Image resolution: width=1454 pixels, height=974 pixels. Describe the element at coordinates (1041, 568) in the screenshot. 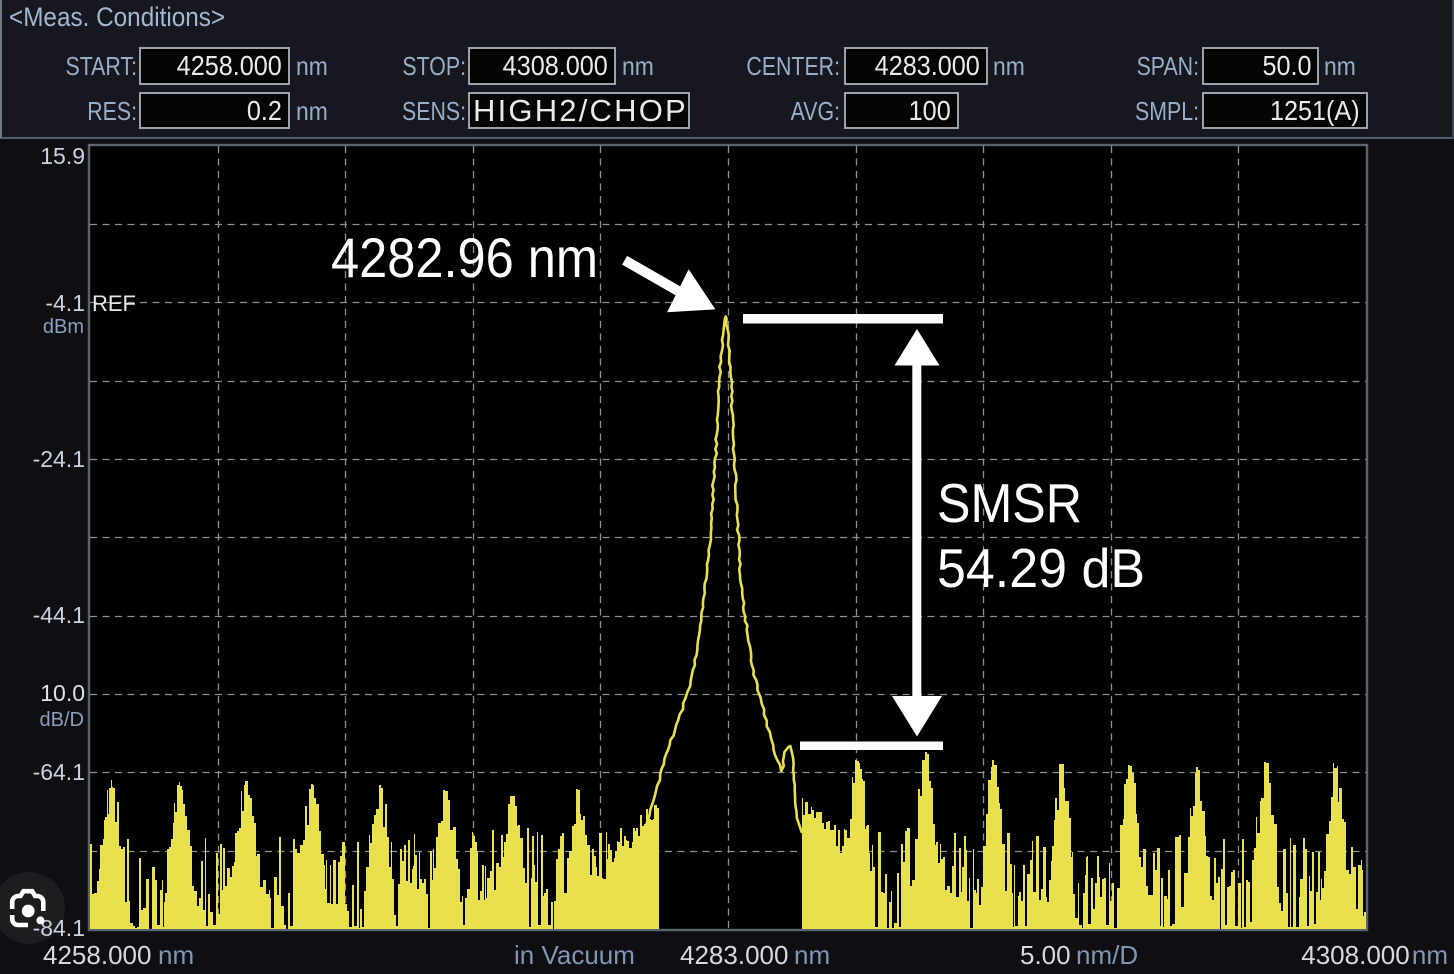

I see `svg-text: 54.29 dB` at that location.